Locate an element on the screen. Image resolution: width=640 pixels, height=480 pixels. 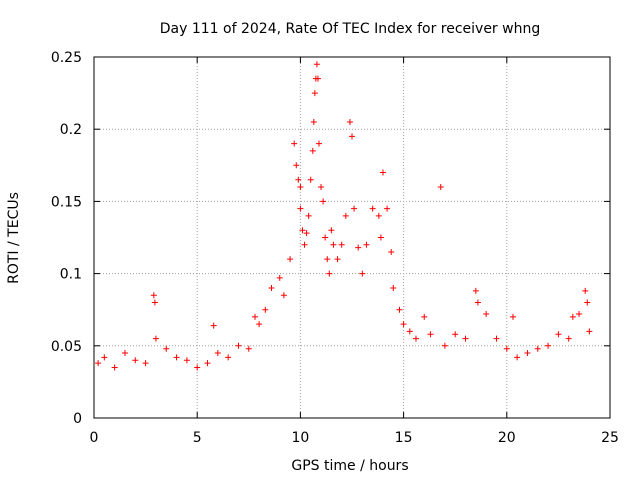
y-tick-label: 0.25 is located at coordinates (66, 58).